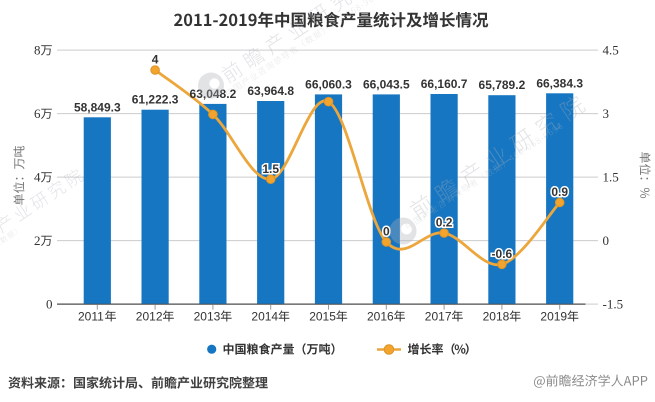 Image resolution: width=655 pixels, height=402 pixels. What do you see at coordinates (270, 91) in the screenshot?
I see `svg-text: 63,964.8` at bounding box center [270, 91].